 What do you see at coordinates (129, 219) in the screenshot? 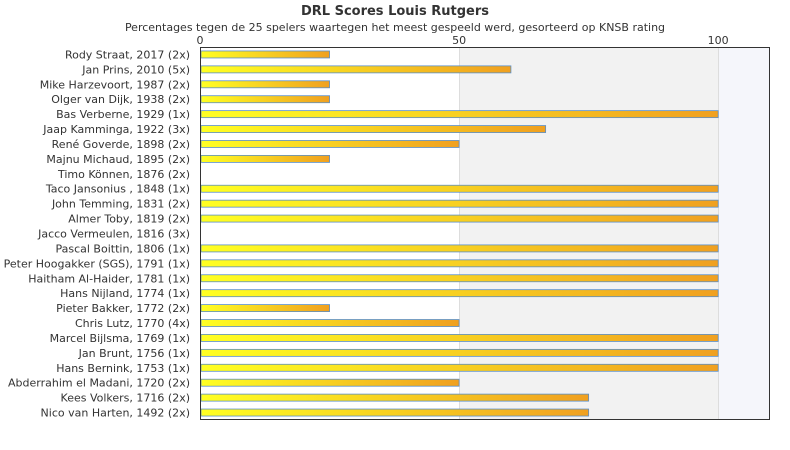
I see `category-label: Almer Toby, 1819 (2x)` at bounding box center [129, 219].